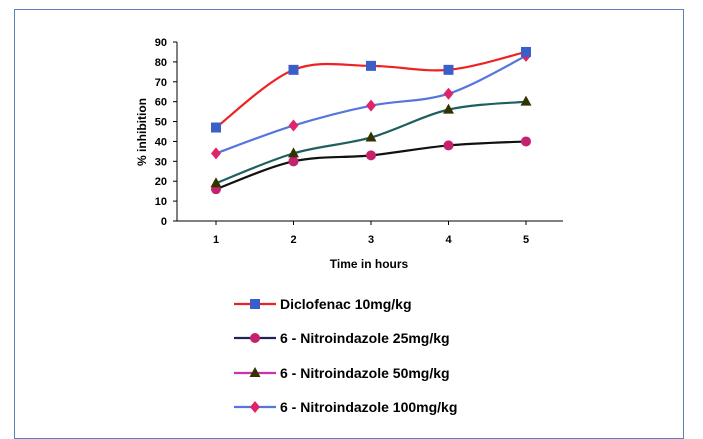 Image resolution: width=703 pixels, height=439 pixels. I want to click on y-tick-label: 90, so click(161, 43).